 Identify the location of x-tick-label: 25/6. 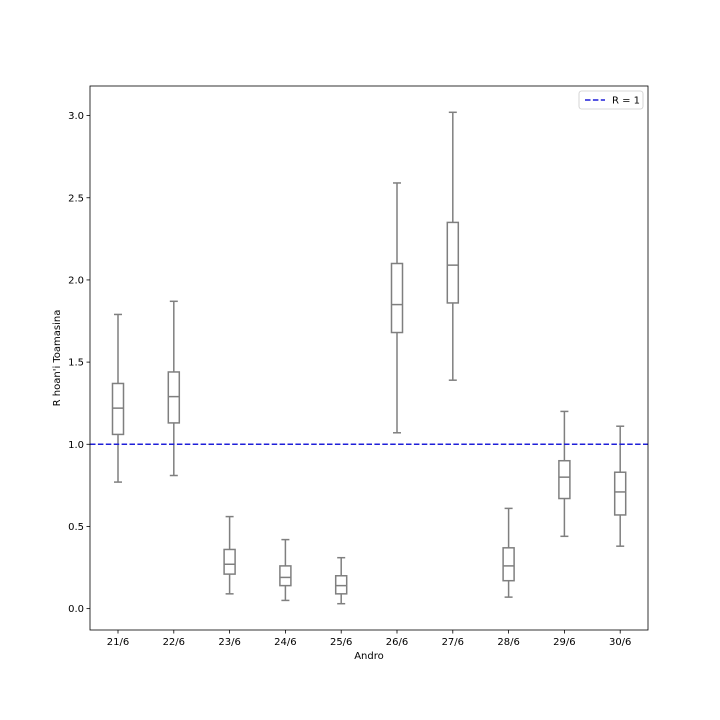
(341, 642).